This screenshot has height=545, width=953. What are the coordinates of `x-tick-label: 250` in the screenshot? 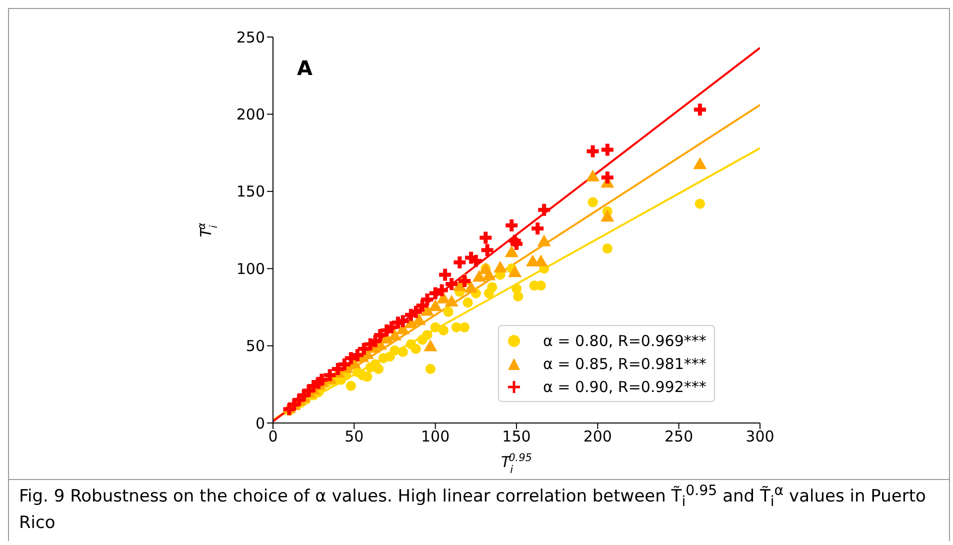 It's located at (679, 437).